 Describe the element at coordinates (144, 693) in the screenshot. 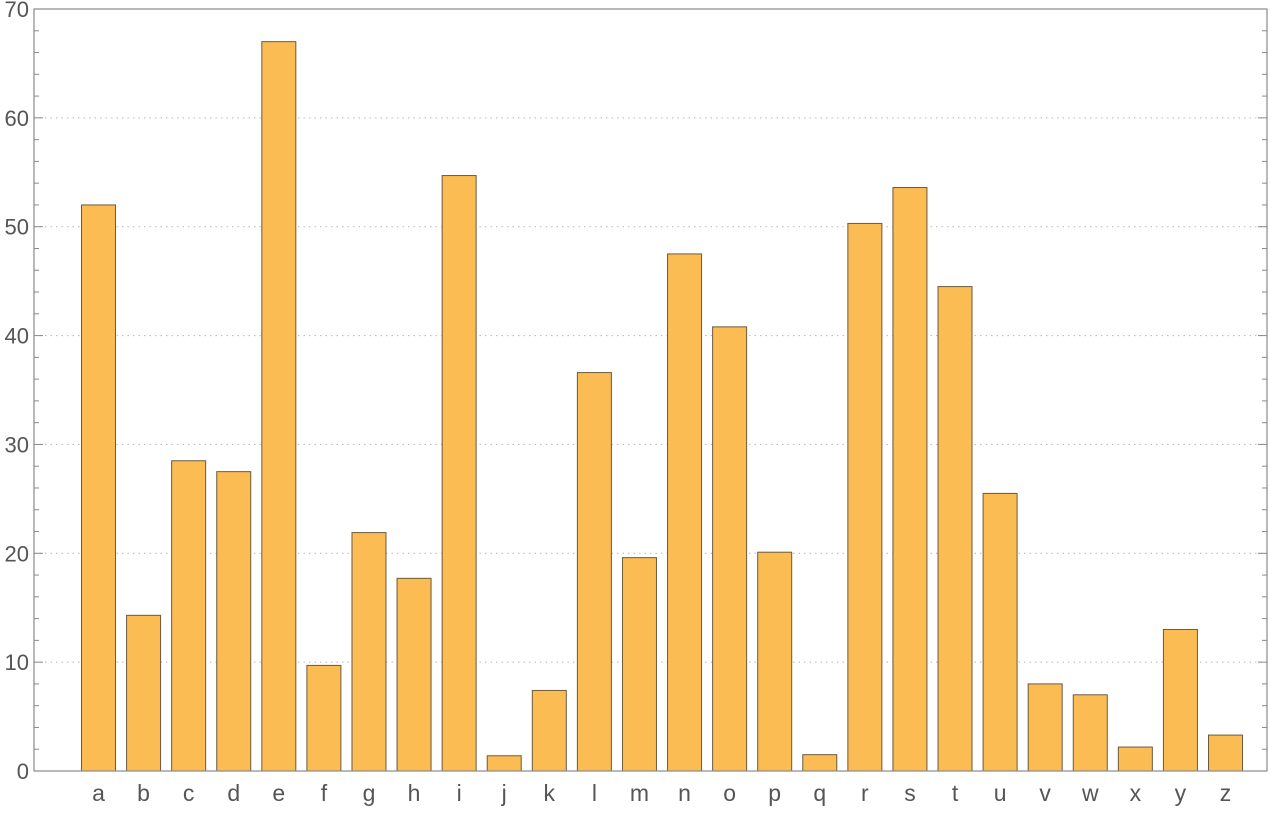

I see `bar-b` at that location.